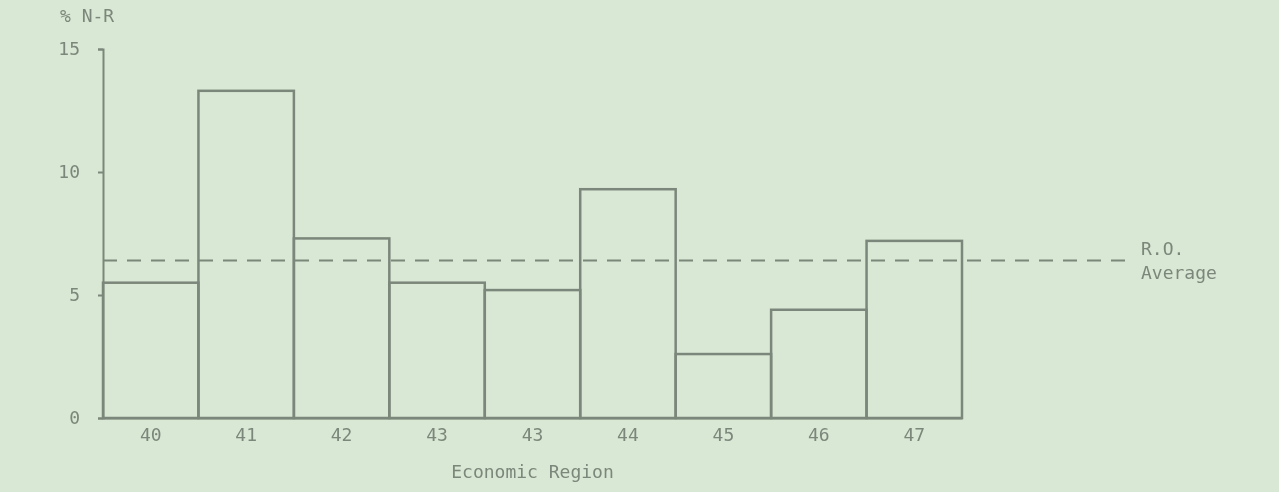 The width and height of the screenshot is (1279, 492). Describe the element at coordinates (1179, 260) in the screenshot. I see `ref-line-label: R.O. Average` at that location.